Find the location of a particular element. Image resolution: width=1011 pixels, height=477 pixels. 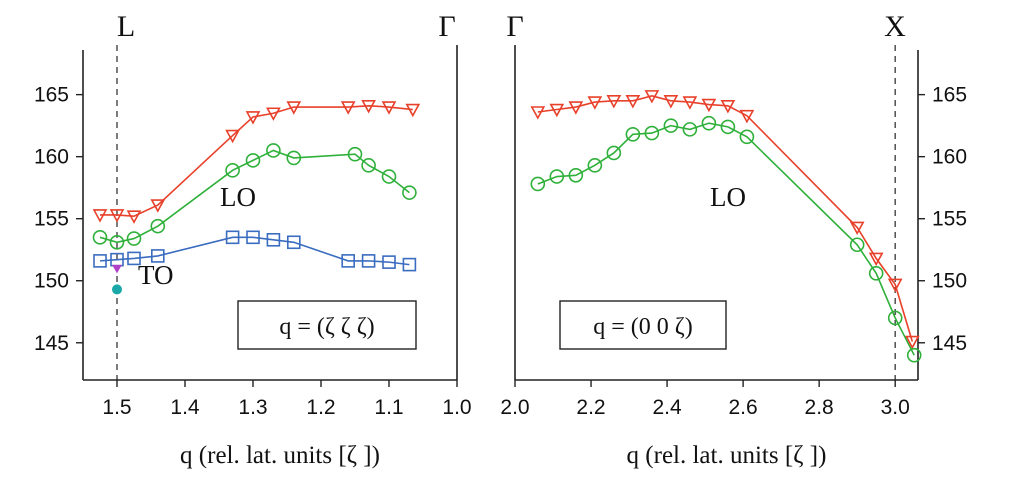

q-direction-label: q = (ζ ζ ζ) is located at coordinates (326, 327).